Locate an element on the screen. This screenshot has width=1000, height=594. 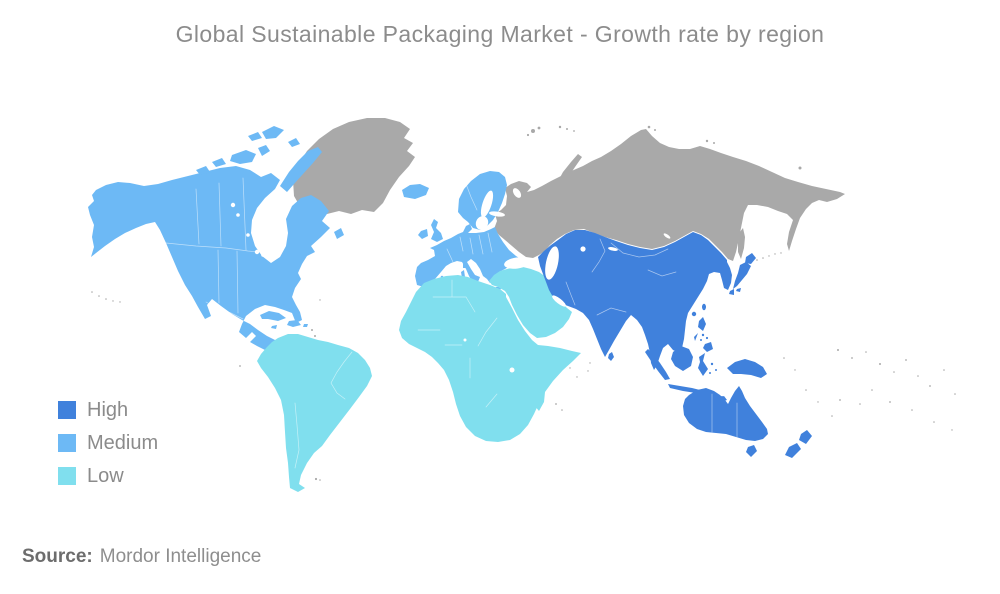
lake-baikal is located at coordinates (667, 236).